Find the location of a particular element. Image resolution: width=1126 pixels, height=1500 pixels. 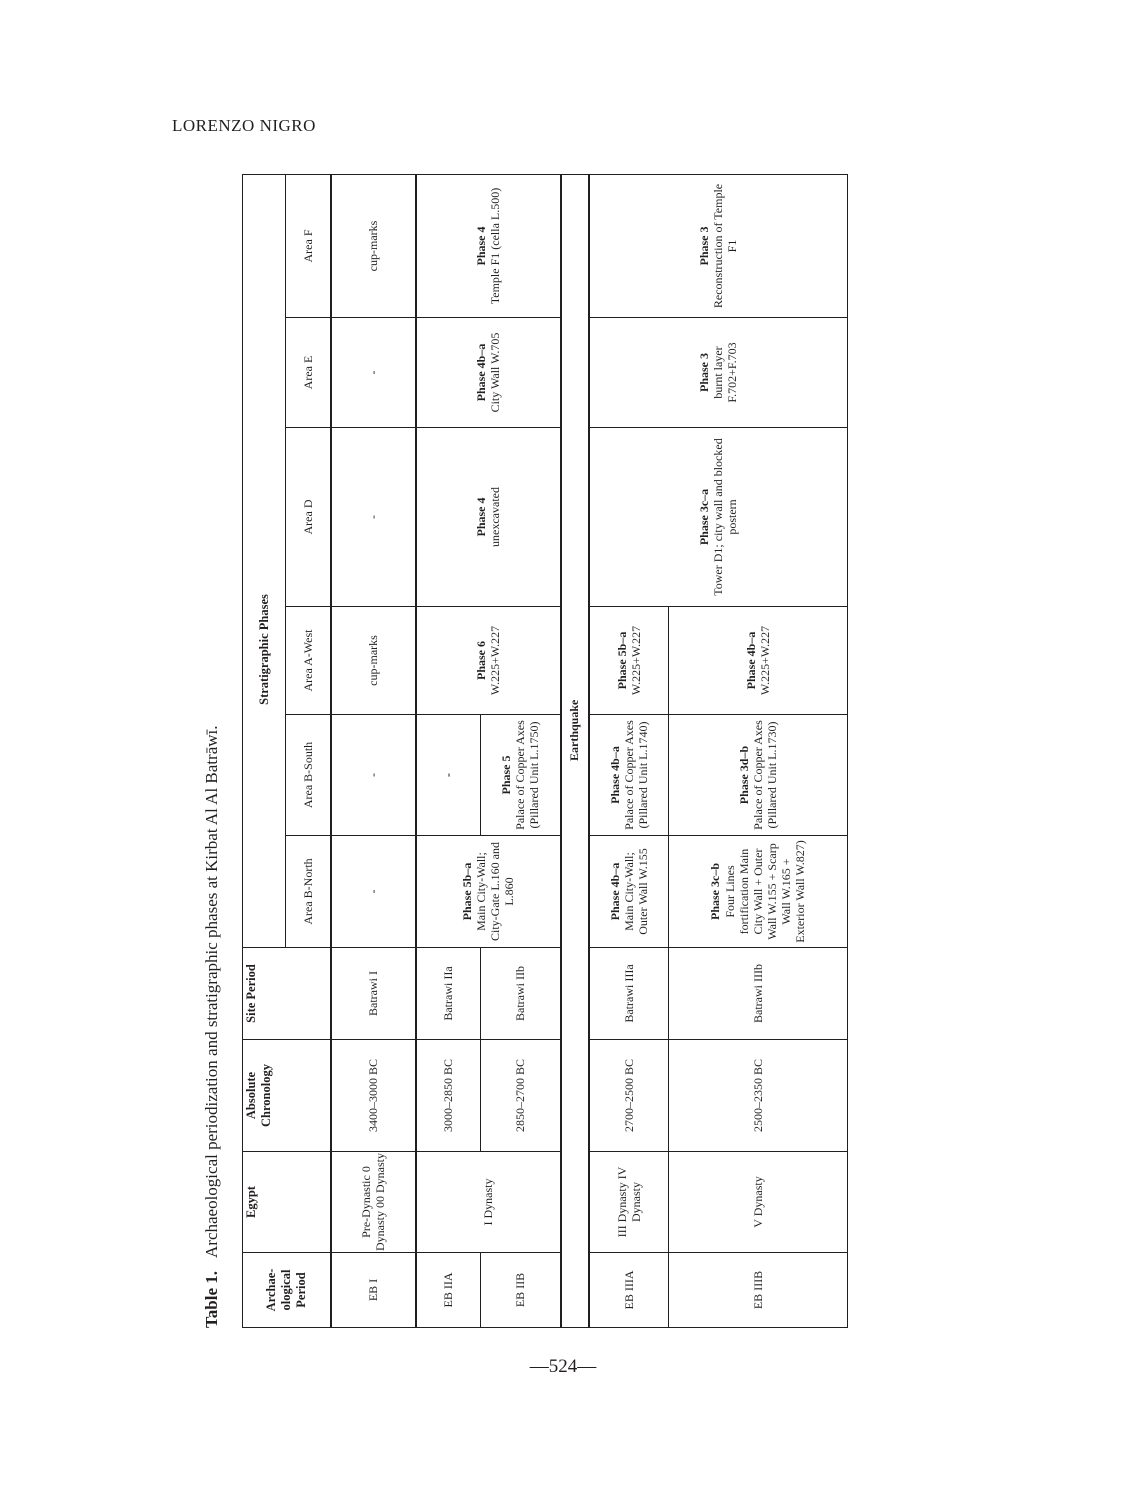

phase-text: Reconstruction of Temple F1 is located at coordinates (725, 246).